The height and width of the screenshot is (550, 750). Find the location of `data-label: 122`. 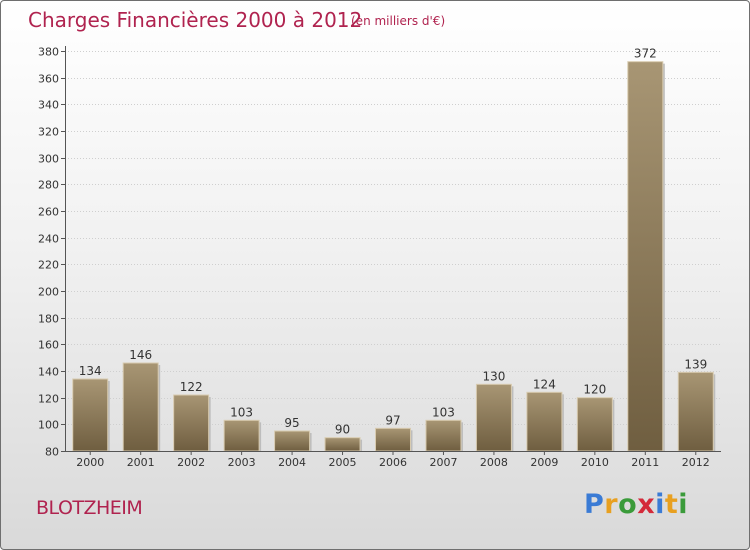

data-label: 122 is located at coordinates (191, 387).